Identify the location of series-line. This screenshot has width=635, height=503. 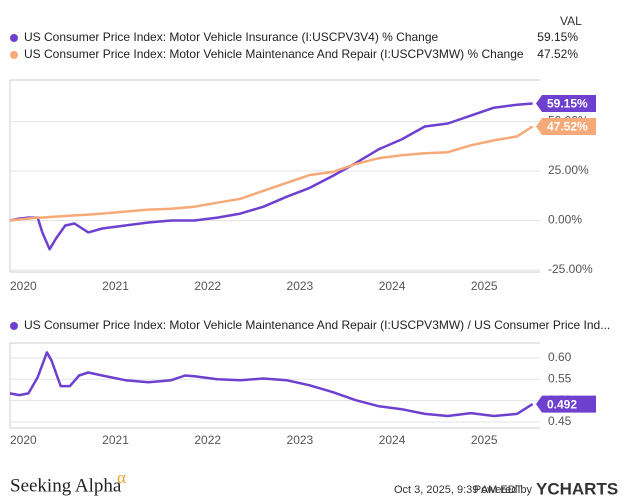
(271, 384).